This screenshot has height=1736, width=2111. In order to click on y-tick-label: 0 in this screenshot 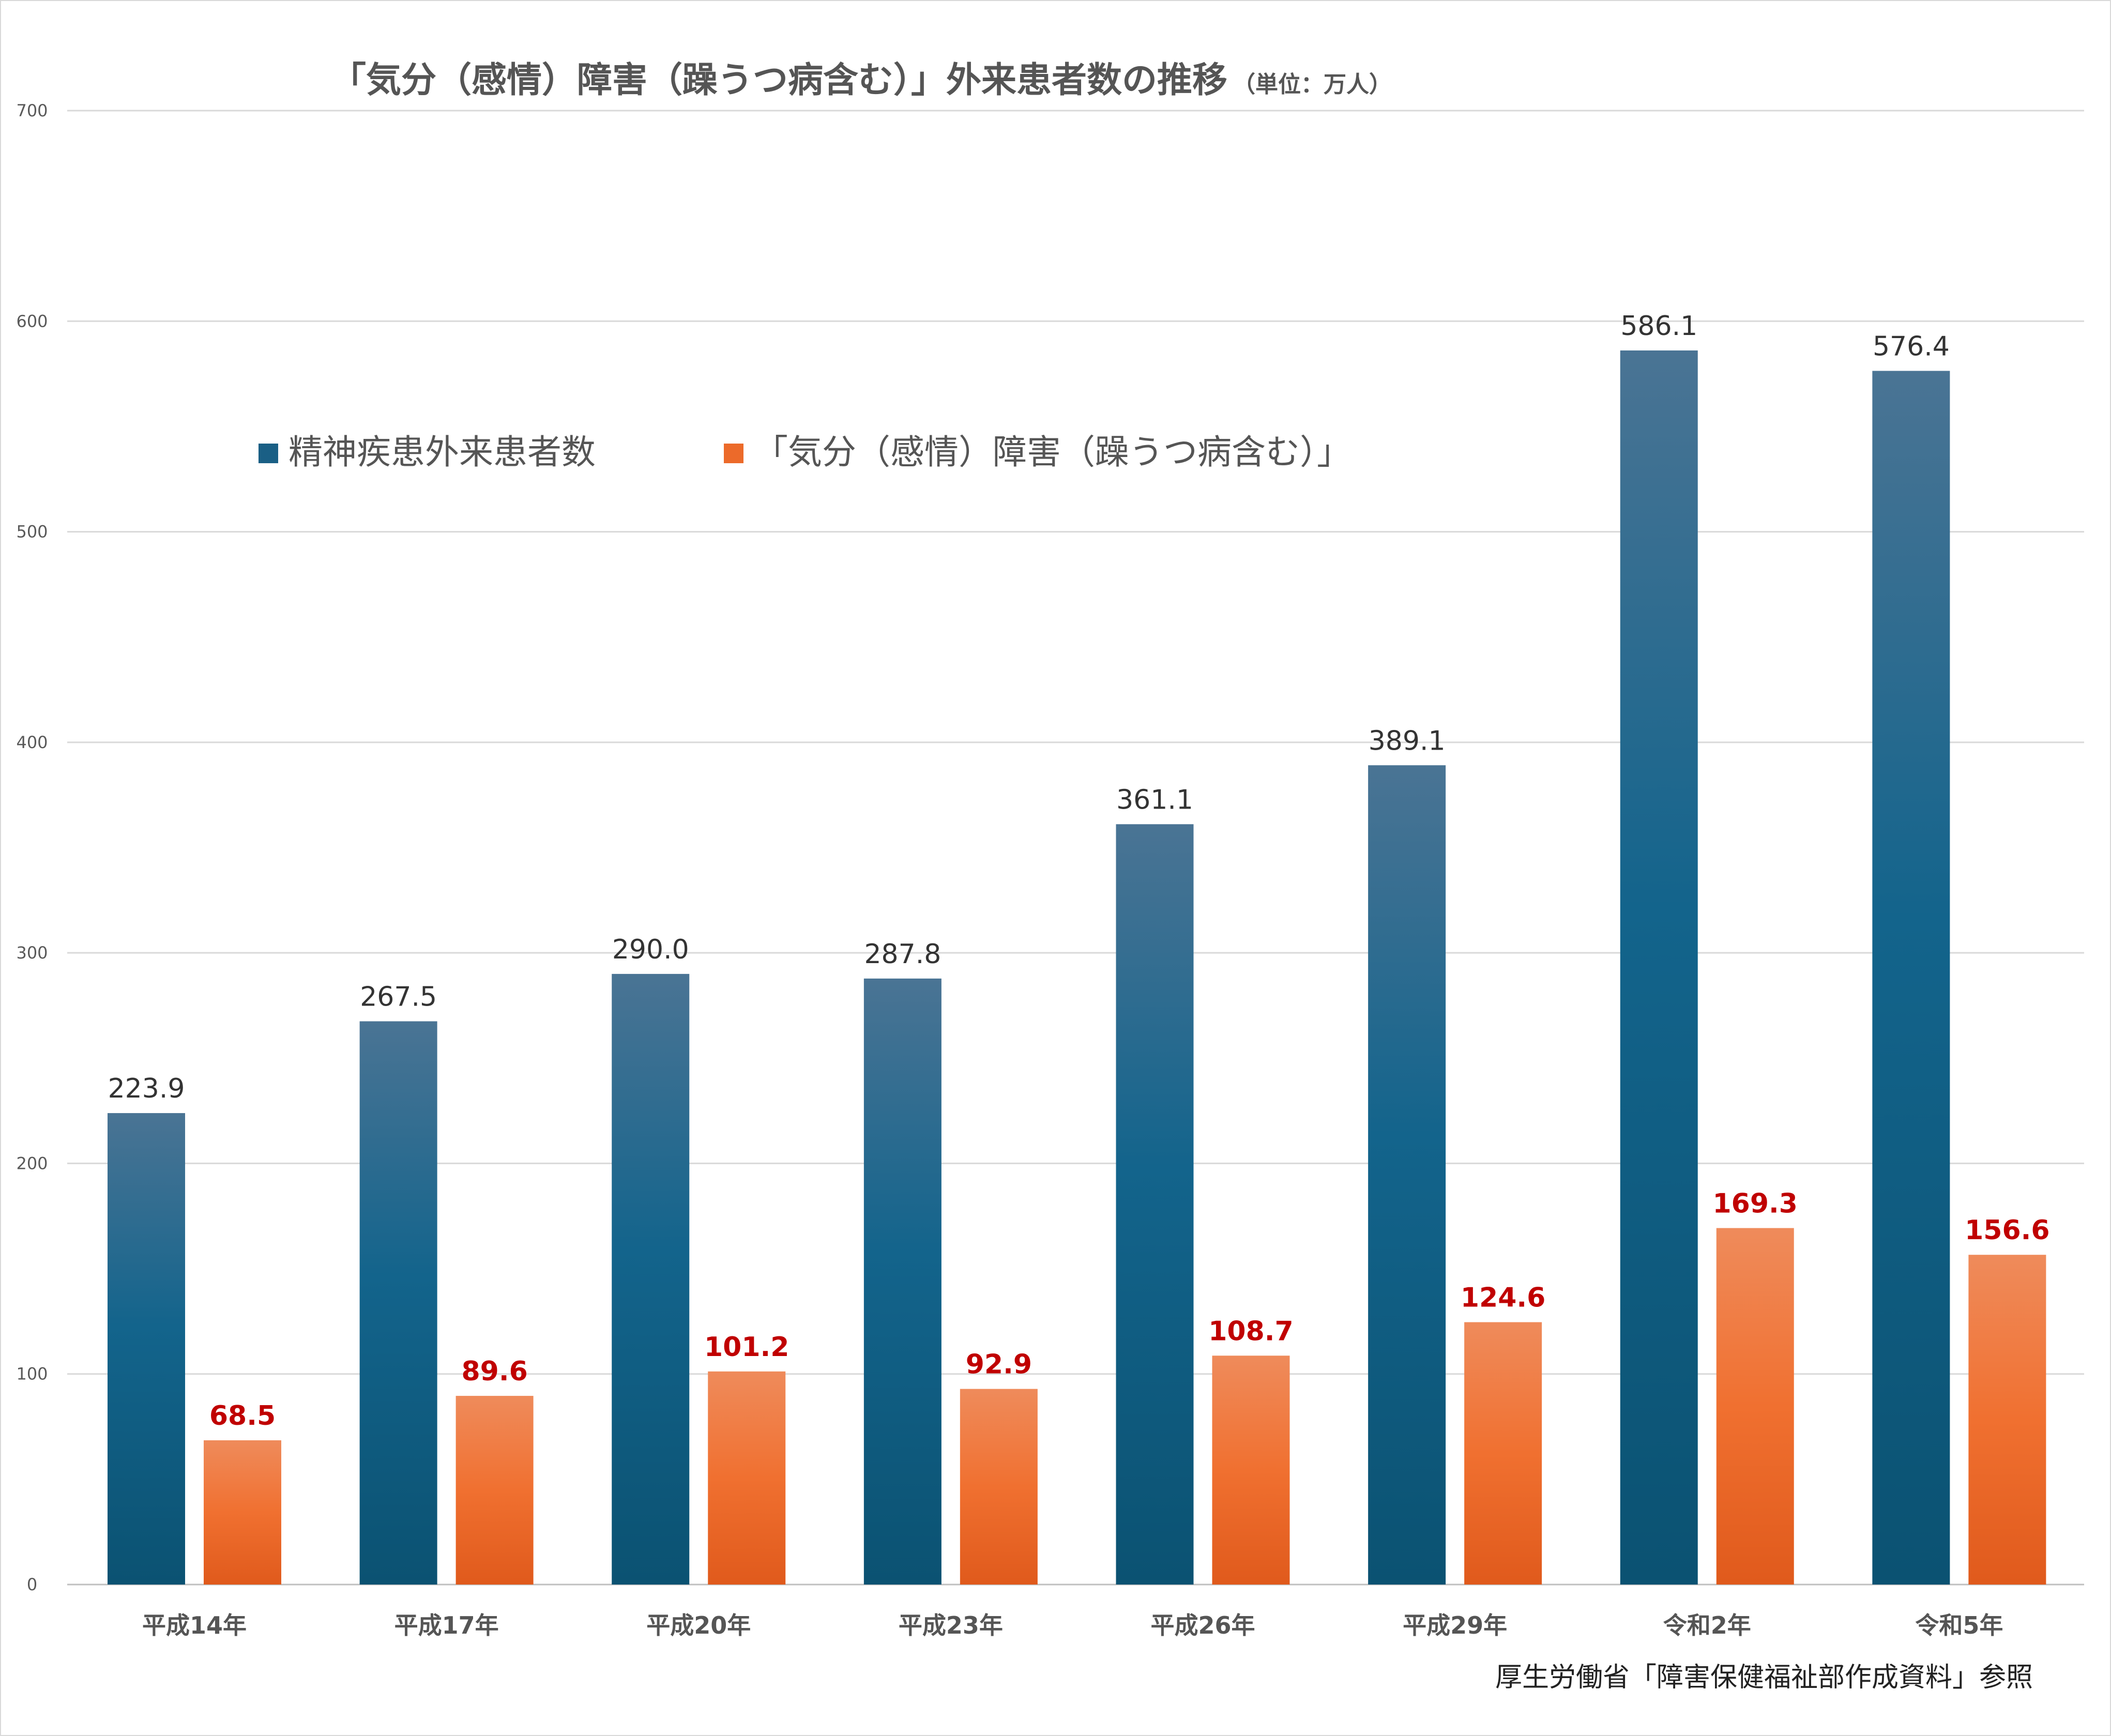, I will do `click(32, 1585)`.